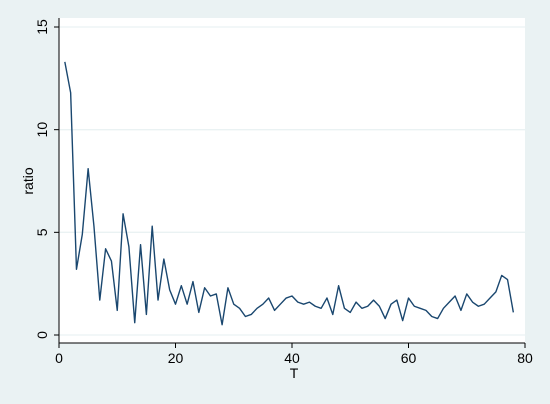 This screenshot has width=550, height=404. Describe the element at coordinates (46, 179) in the screenshot. I see `y-axis-ticks: 0 5 10 15` at that location.